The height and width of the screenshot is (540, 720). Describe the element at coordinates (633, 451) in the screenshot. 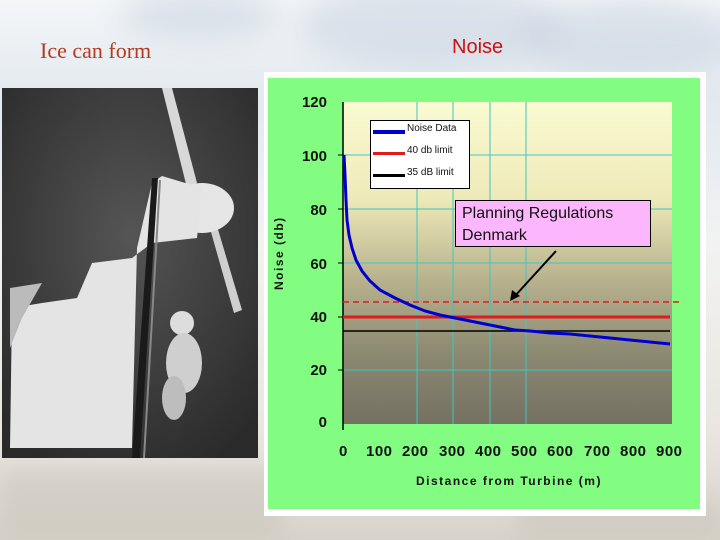

I see `x-tick: 800` at that location.